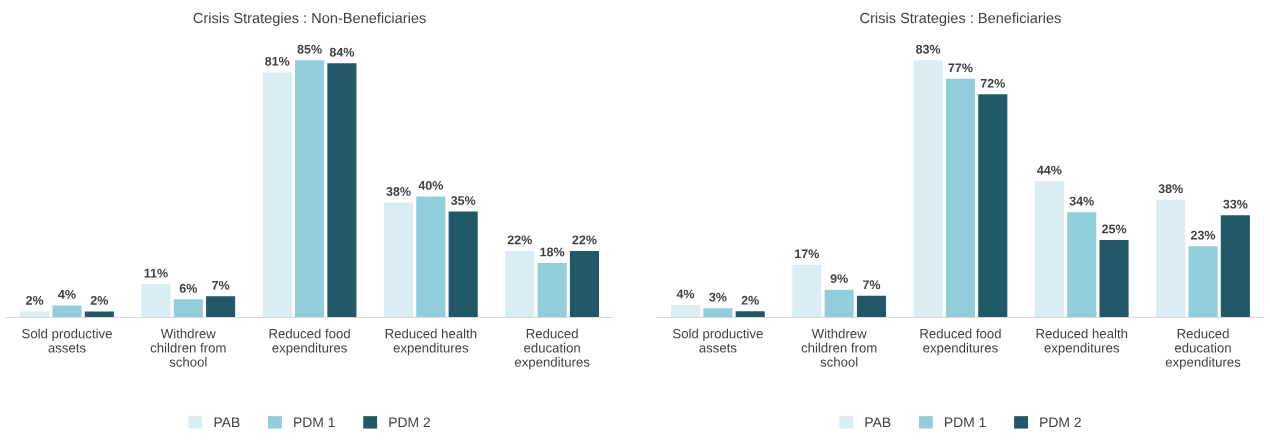 Image resolution: width=1270 pixels, height=441 pixels. I want to click on data-label: 18%, so click(552, 252).